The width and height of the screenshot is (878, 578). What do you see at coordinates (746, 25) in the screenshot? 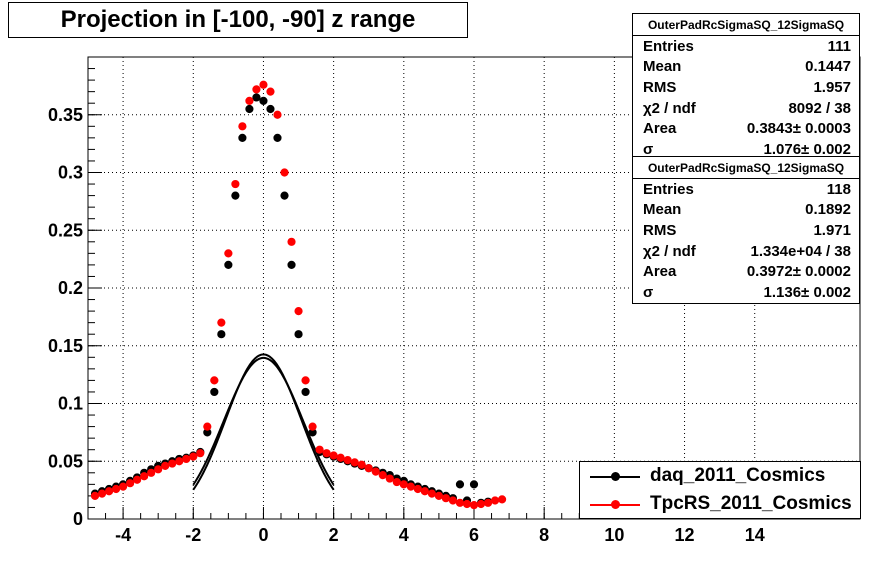
I see `stats-title: OuterPadRcSigmaSQ_12SigmaSQ` at bounding box center [746, 25].